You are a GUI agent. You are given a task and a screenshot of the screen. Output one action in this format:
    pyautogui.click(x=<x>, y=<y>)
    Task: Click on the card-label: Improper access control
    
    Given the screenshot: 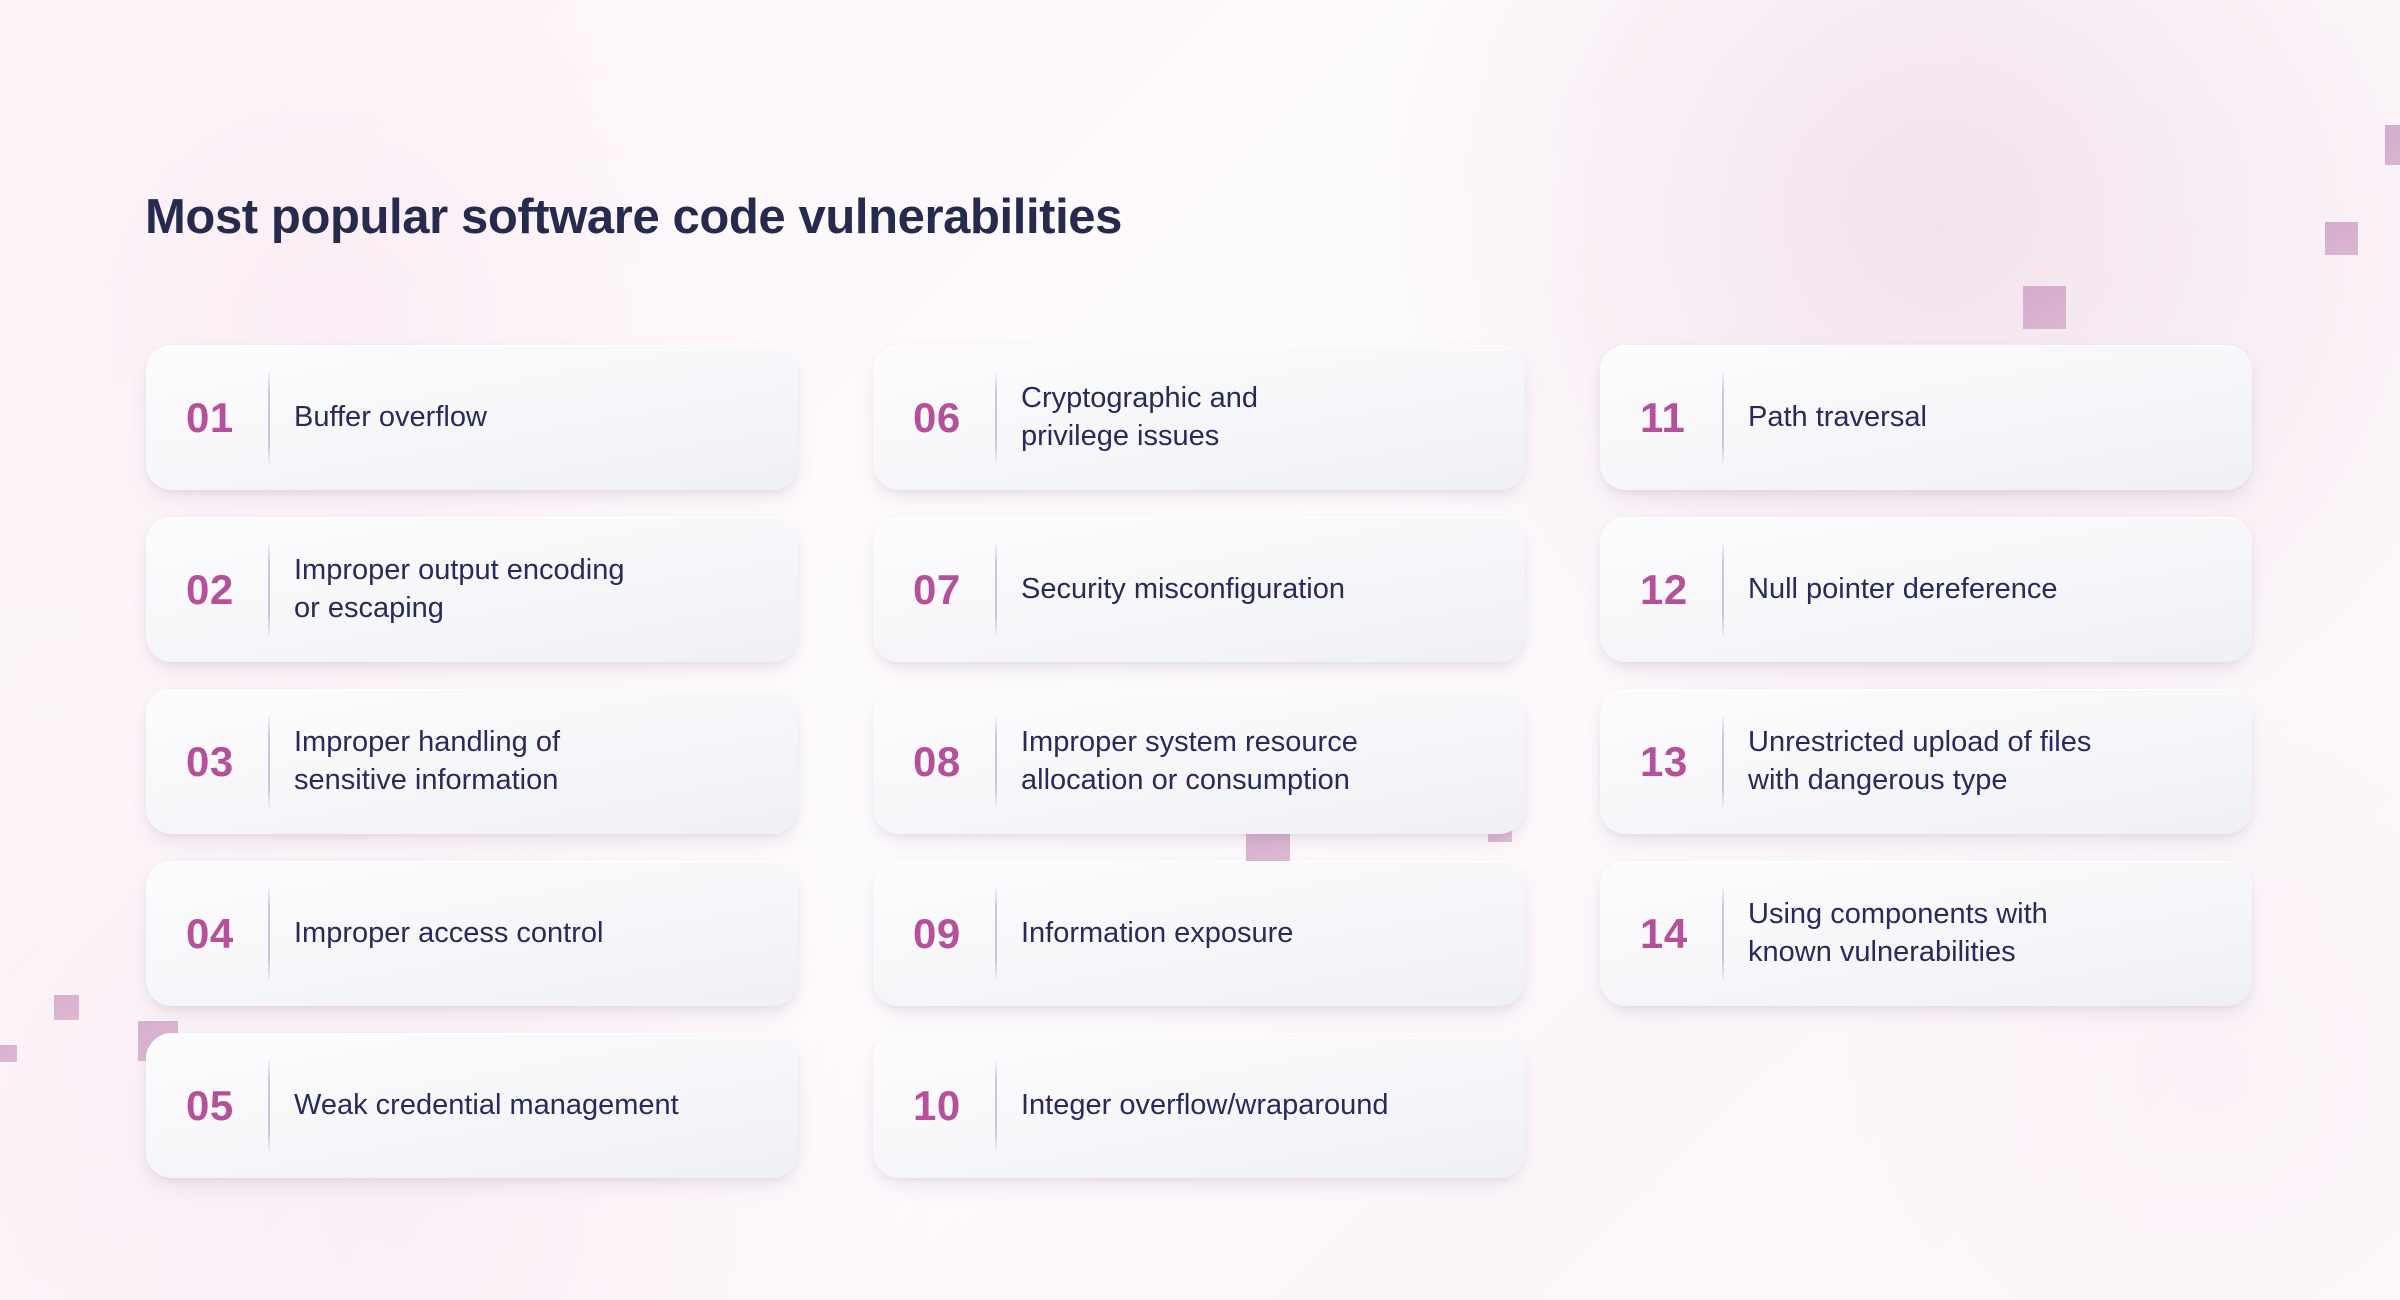 What is the action you would take?
    pyautogui.click(x=449, y=932)
    